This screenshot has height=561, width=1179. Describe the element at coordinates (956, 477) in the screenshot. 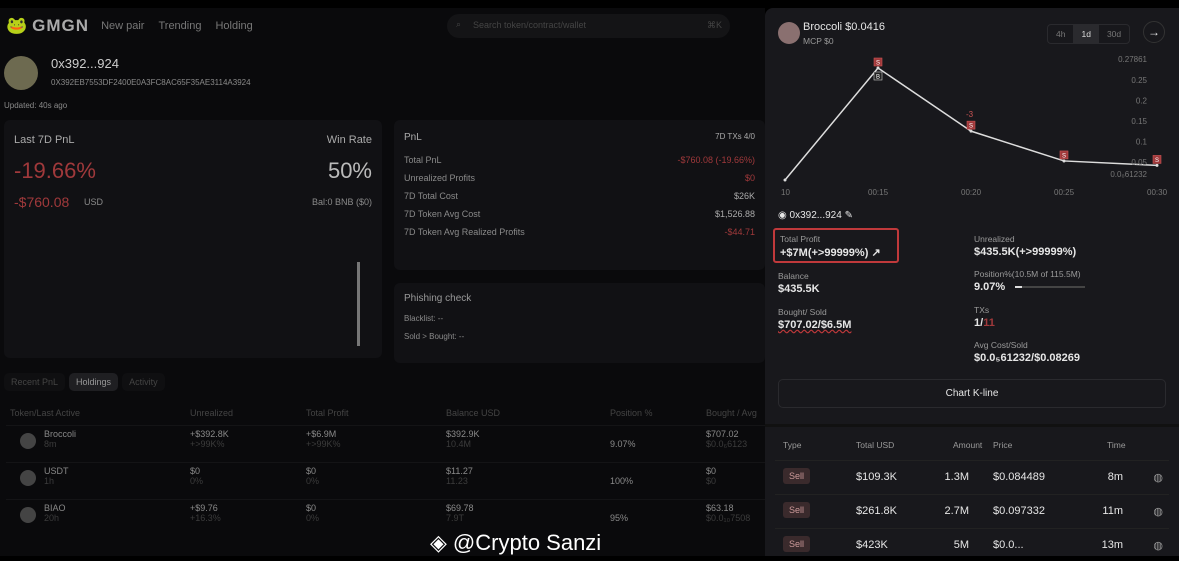

I see `trade-amount: 1.3M` at that location.